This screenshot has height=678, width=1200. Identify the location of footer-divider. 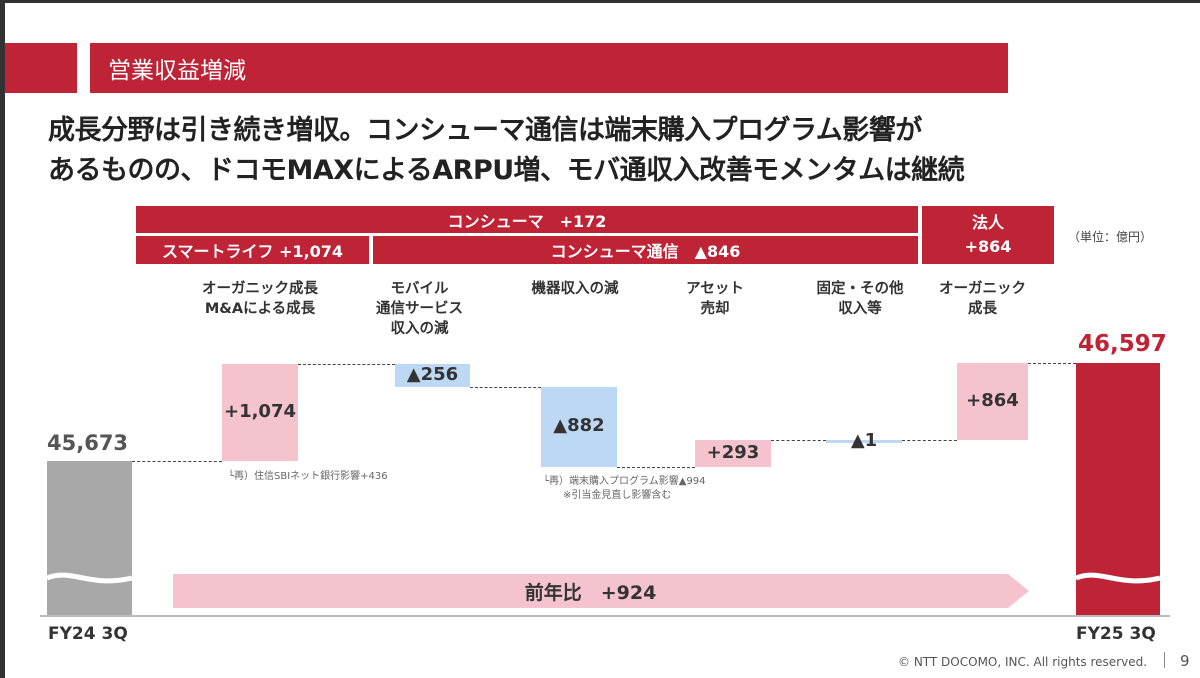
(1164, 660).